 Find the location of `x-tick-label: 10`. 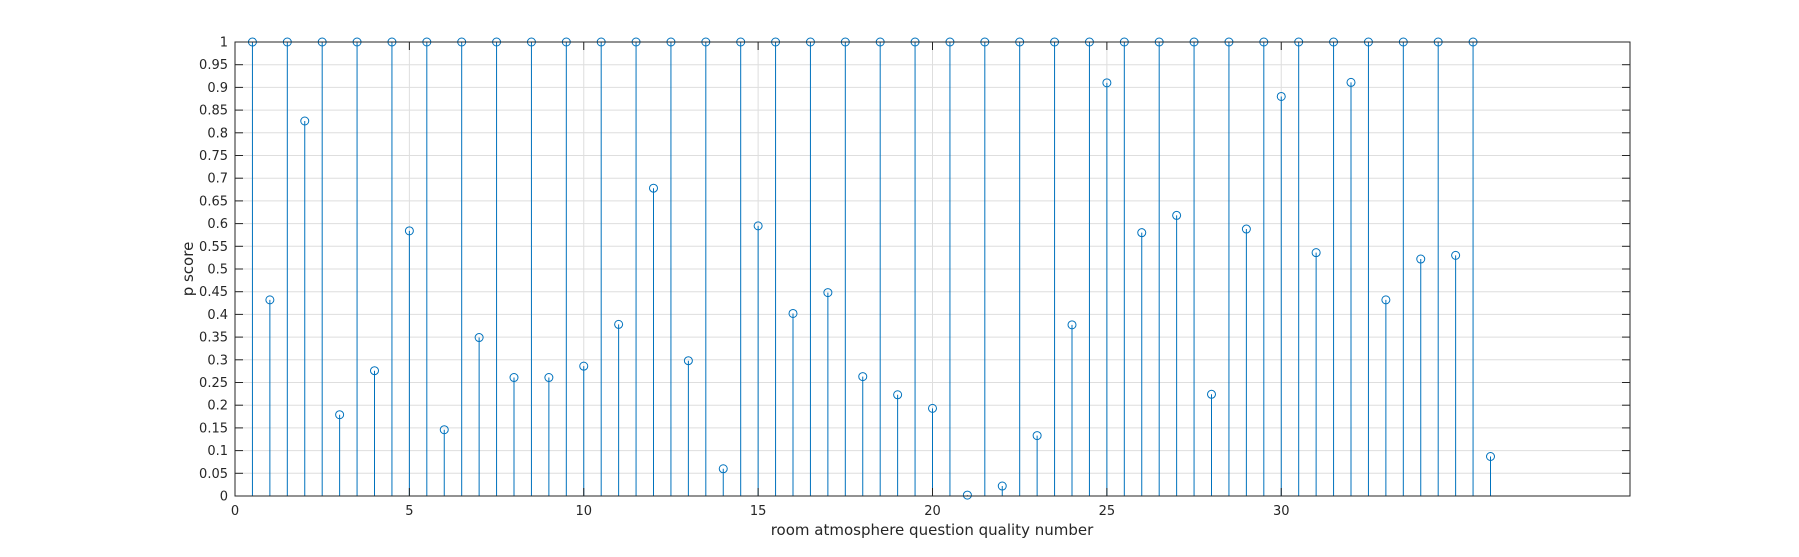

x-tick-label: 10 is located at coordinates (583, 511).